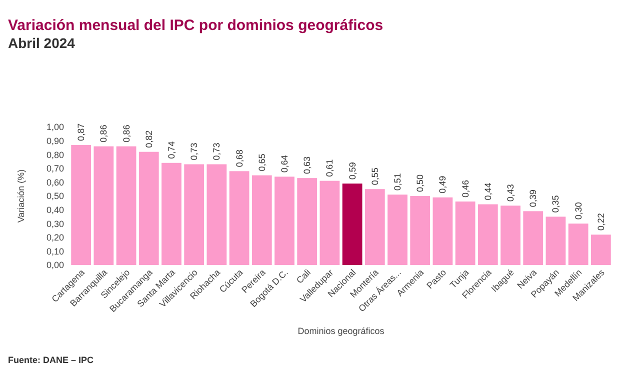  Describe the element at coordinates (533, 199) in the screenshot. I see `data-label: 0,39` at that location.